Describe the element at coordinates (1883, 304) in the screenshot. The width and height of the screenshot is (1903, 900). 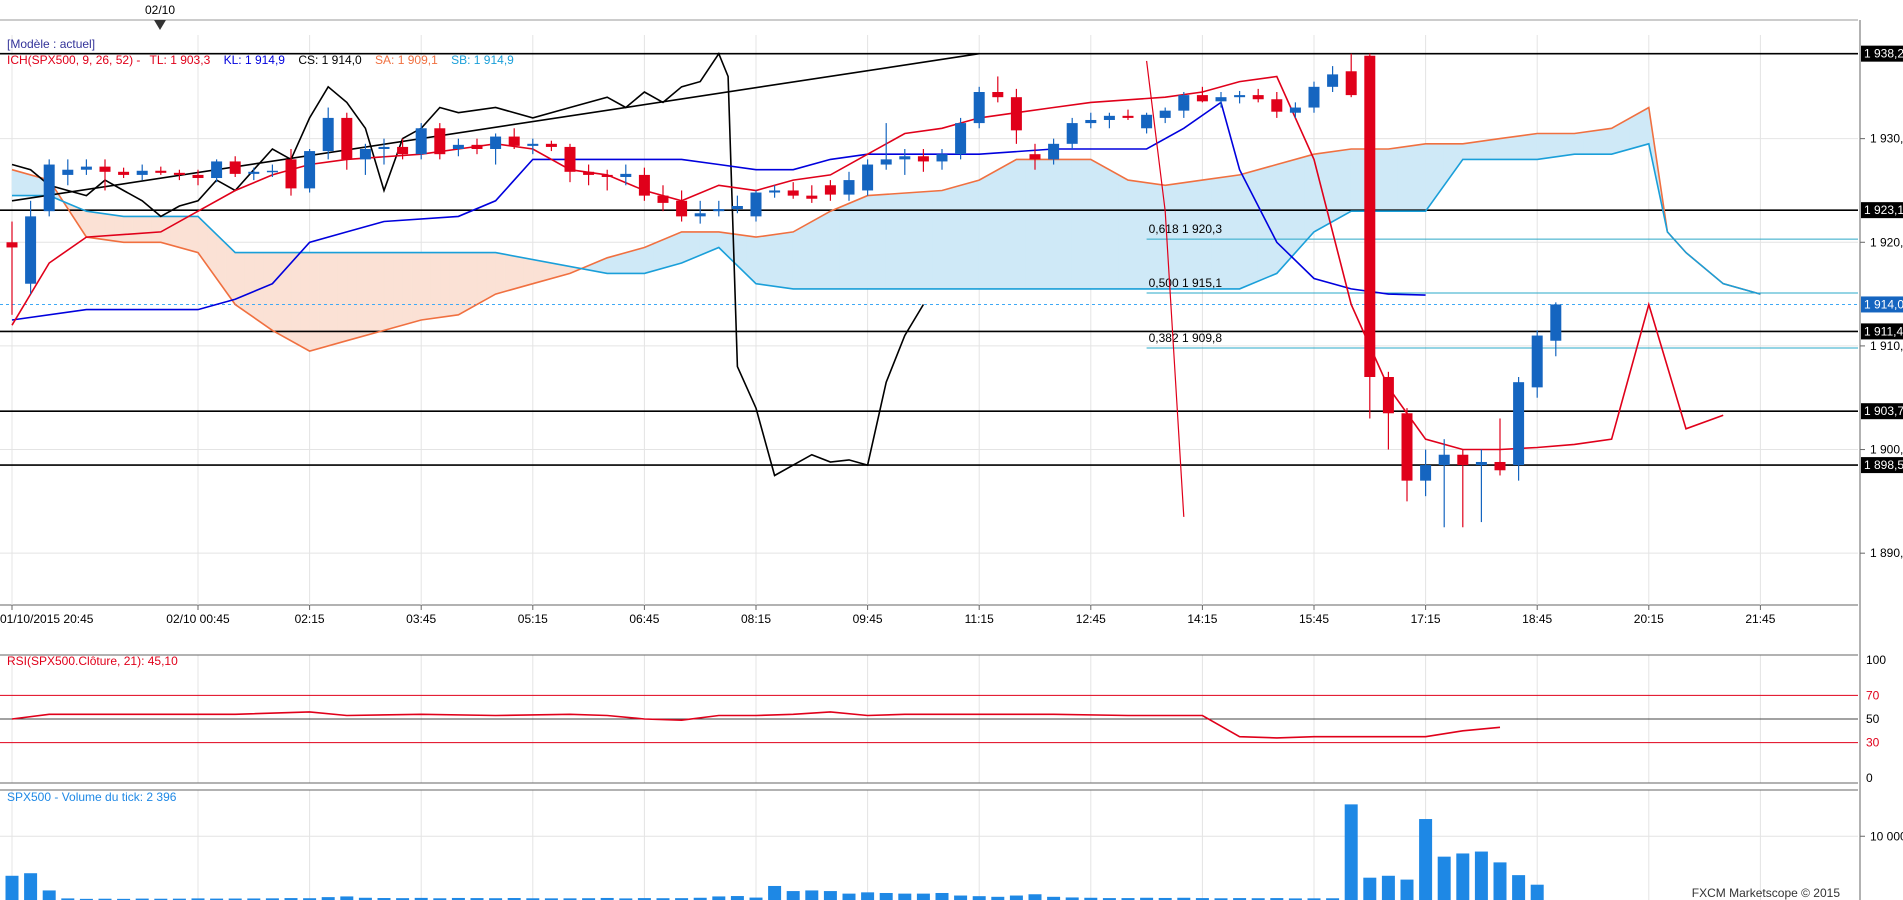
I see `current-price-label: 1 914,0` at that location.